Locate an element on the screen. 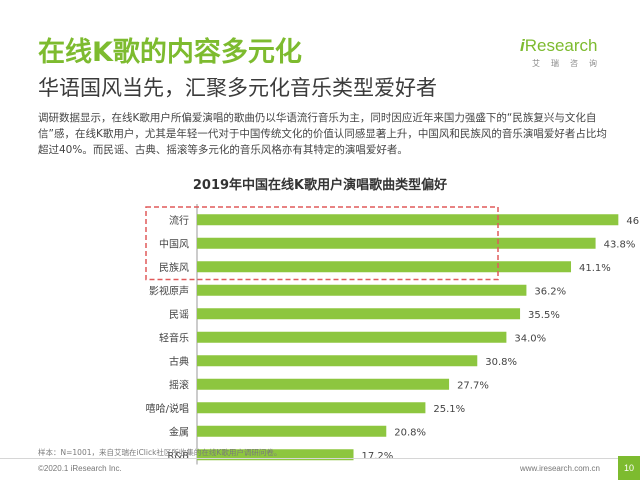 This screenshot has width=640, height=480. logo-chinese-name: 艾瑞咨询 is located at coordinates (570, 63).